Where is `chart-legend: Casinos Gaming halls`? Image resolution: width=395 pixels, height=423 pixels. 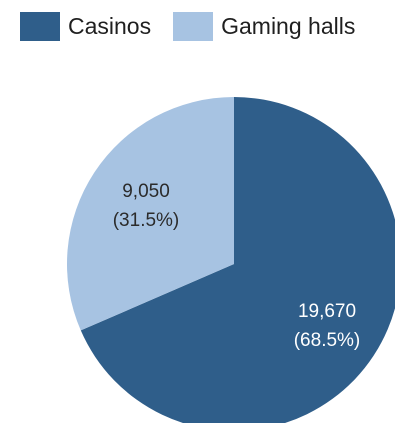 chart-legend: Casinos Gaming halls is located at coordinates (187, 26).